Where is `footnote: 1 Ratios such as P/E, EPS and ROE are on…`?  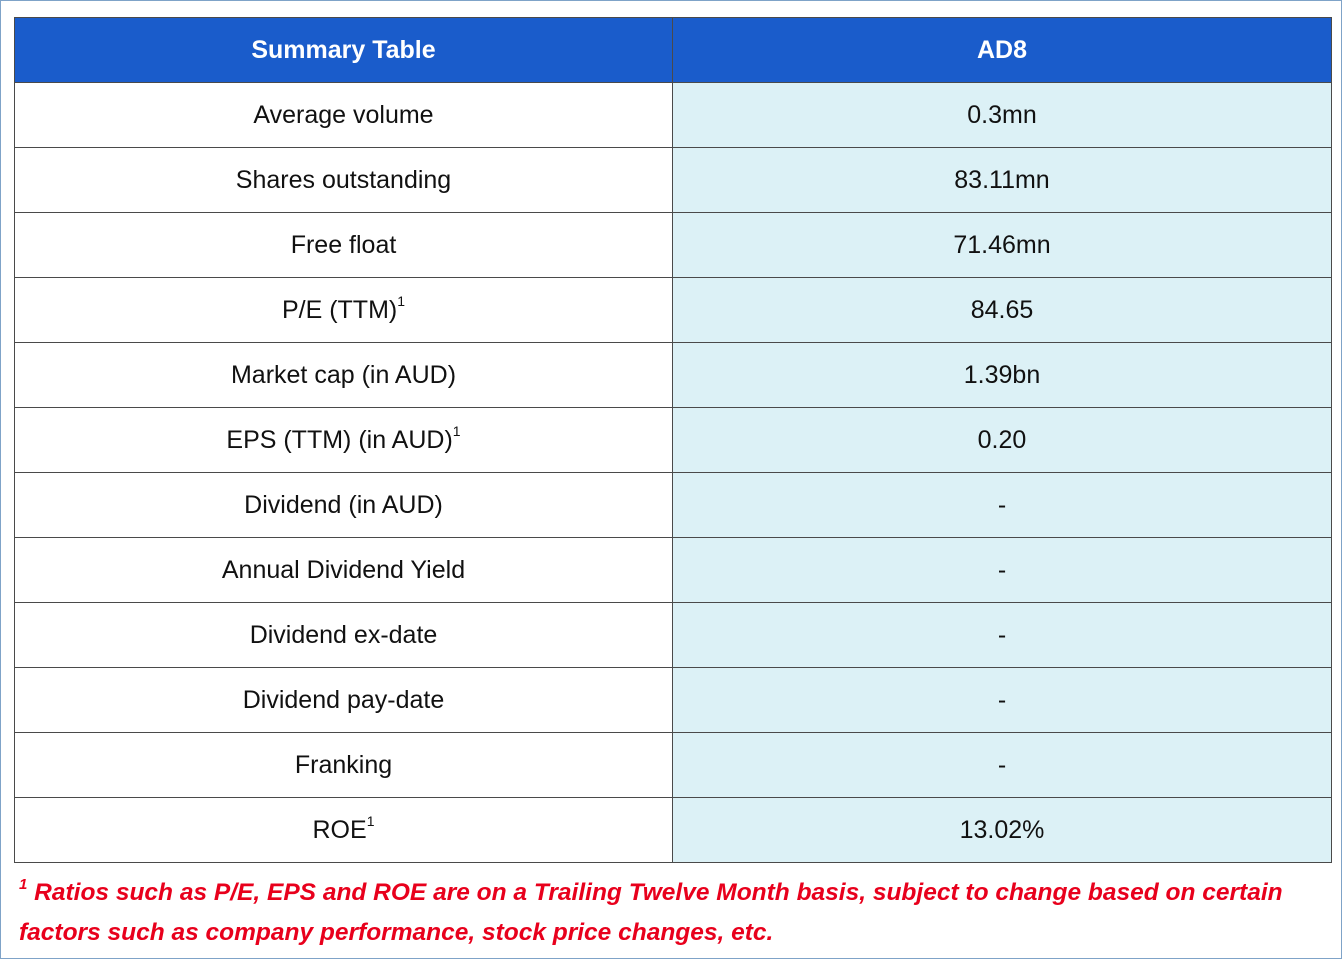
footnote: 1 Ratios such as P/E, EPS and ROE are on… is located at coordinates (674, 913).